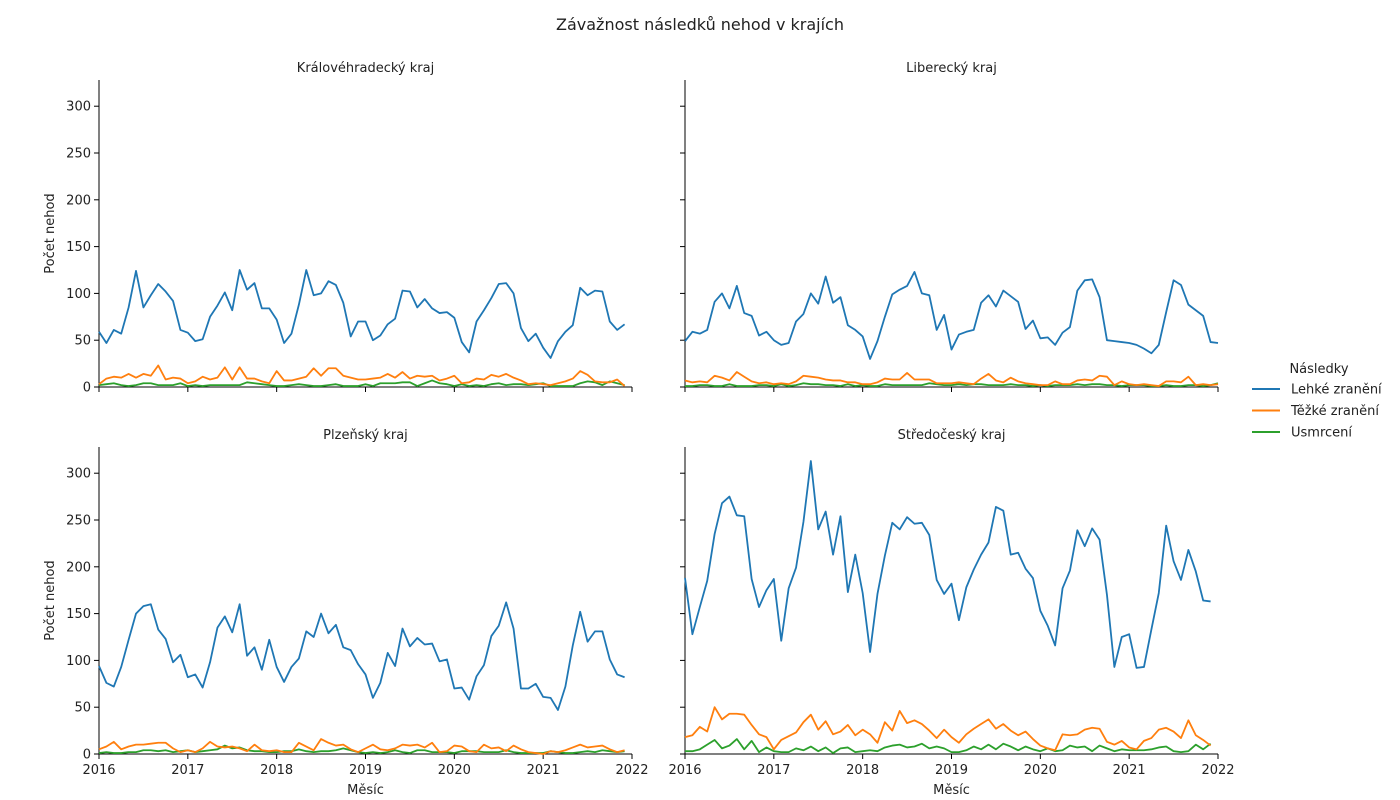  I want to click on panel-title: Středočeský kraj, so click(952, 435).